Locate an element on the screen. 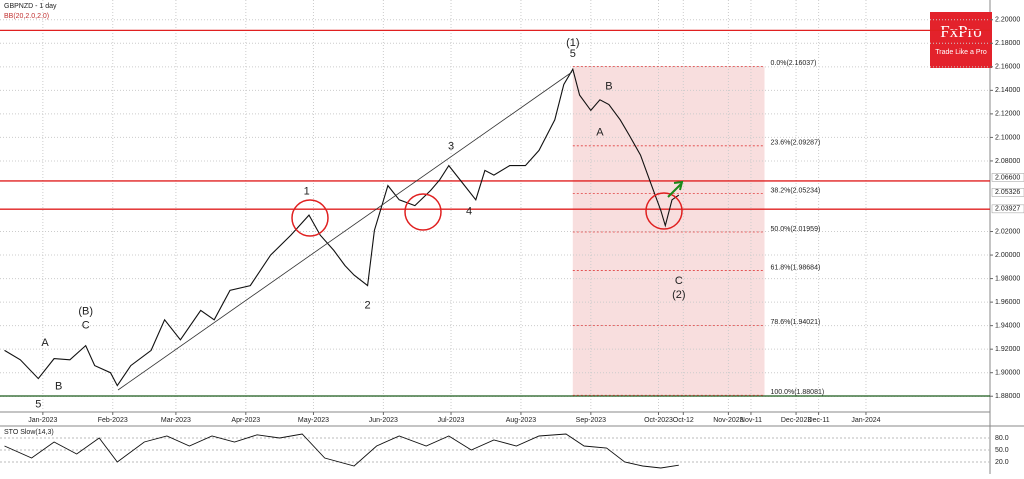 The height and width of the screenshot is (479, 1024). logo-name: FxPro is located at coordinates (961, 31).